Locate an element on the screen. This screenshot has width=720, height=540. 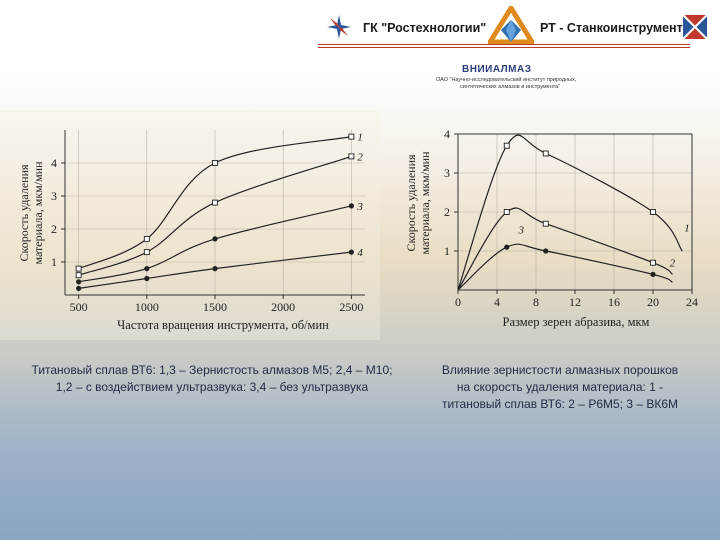
chart-right-grid is located at coordinates (575, 211).